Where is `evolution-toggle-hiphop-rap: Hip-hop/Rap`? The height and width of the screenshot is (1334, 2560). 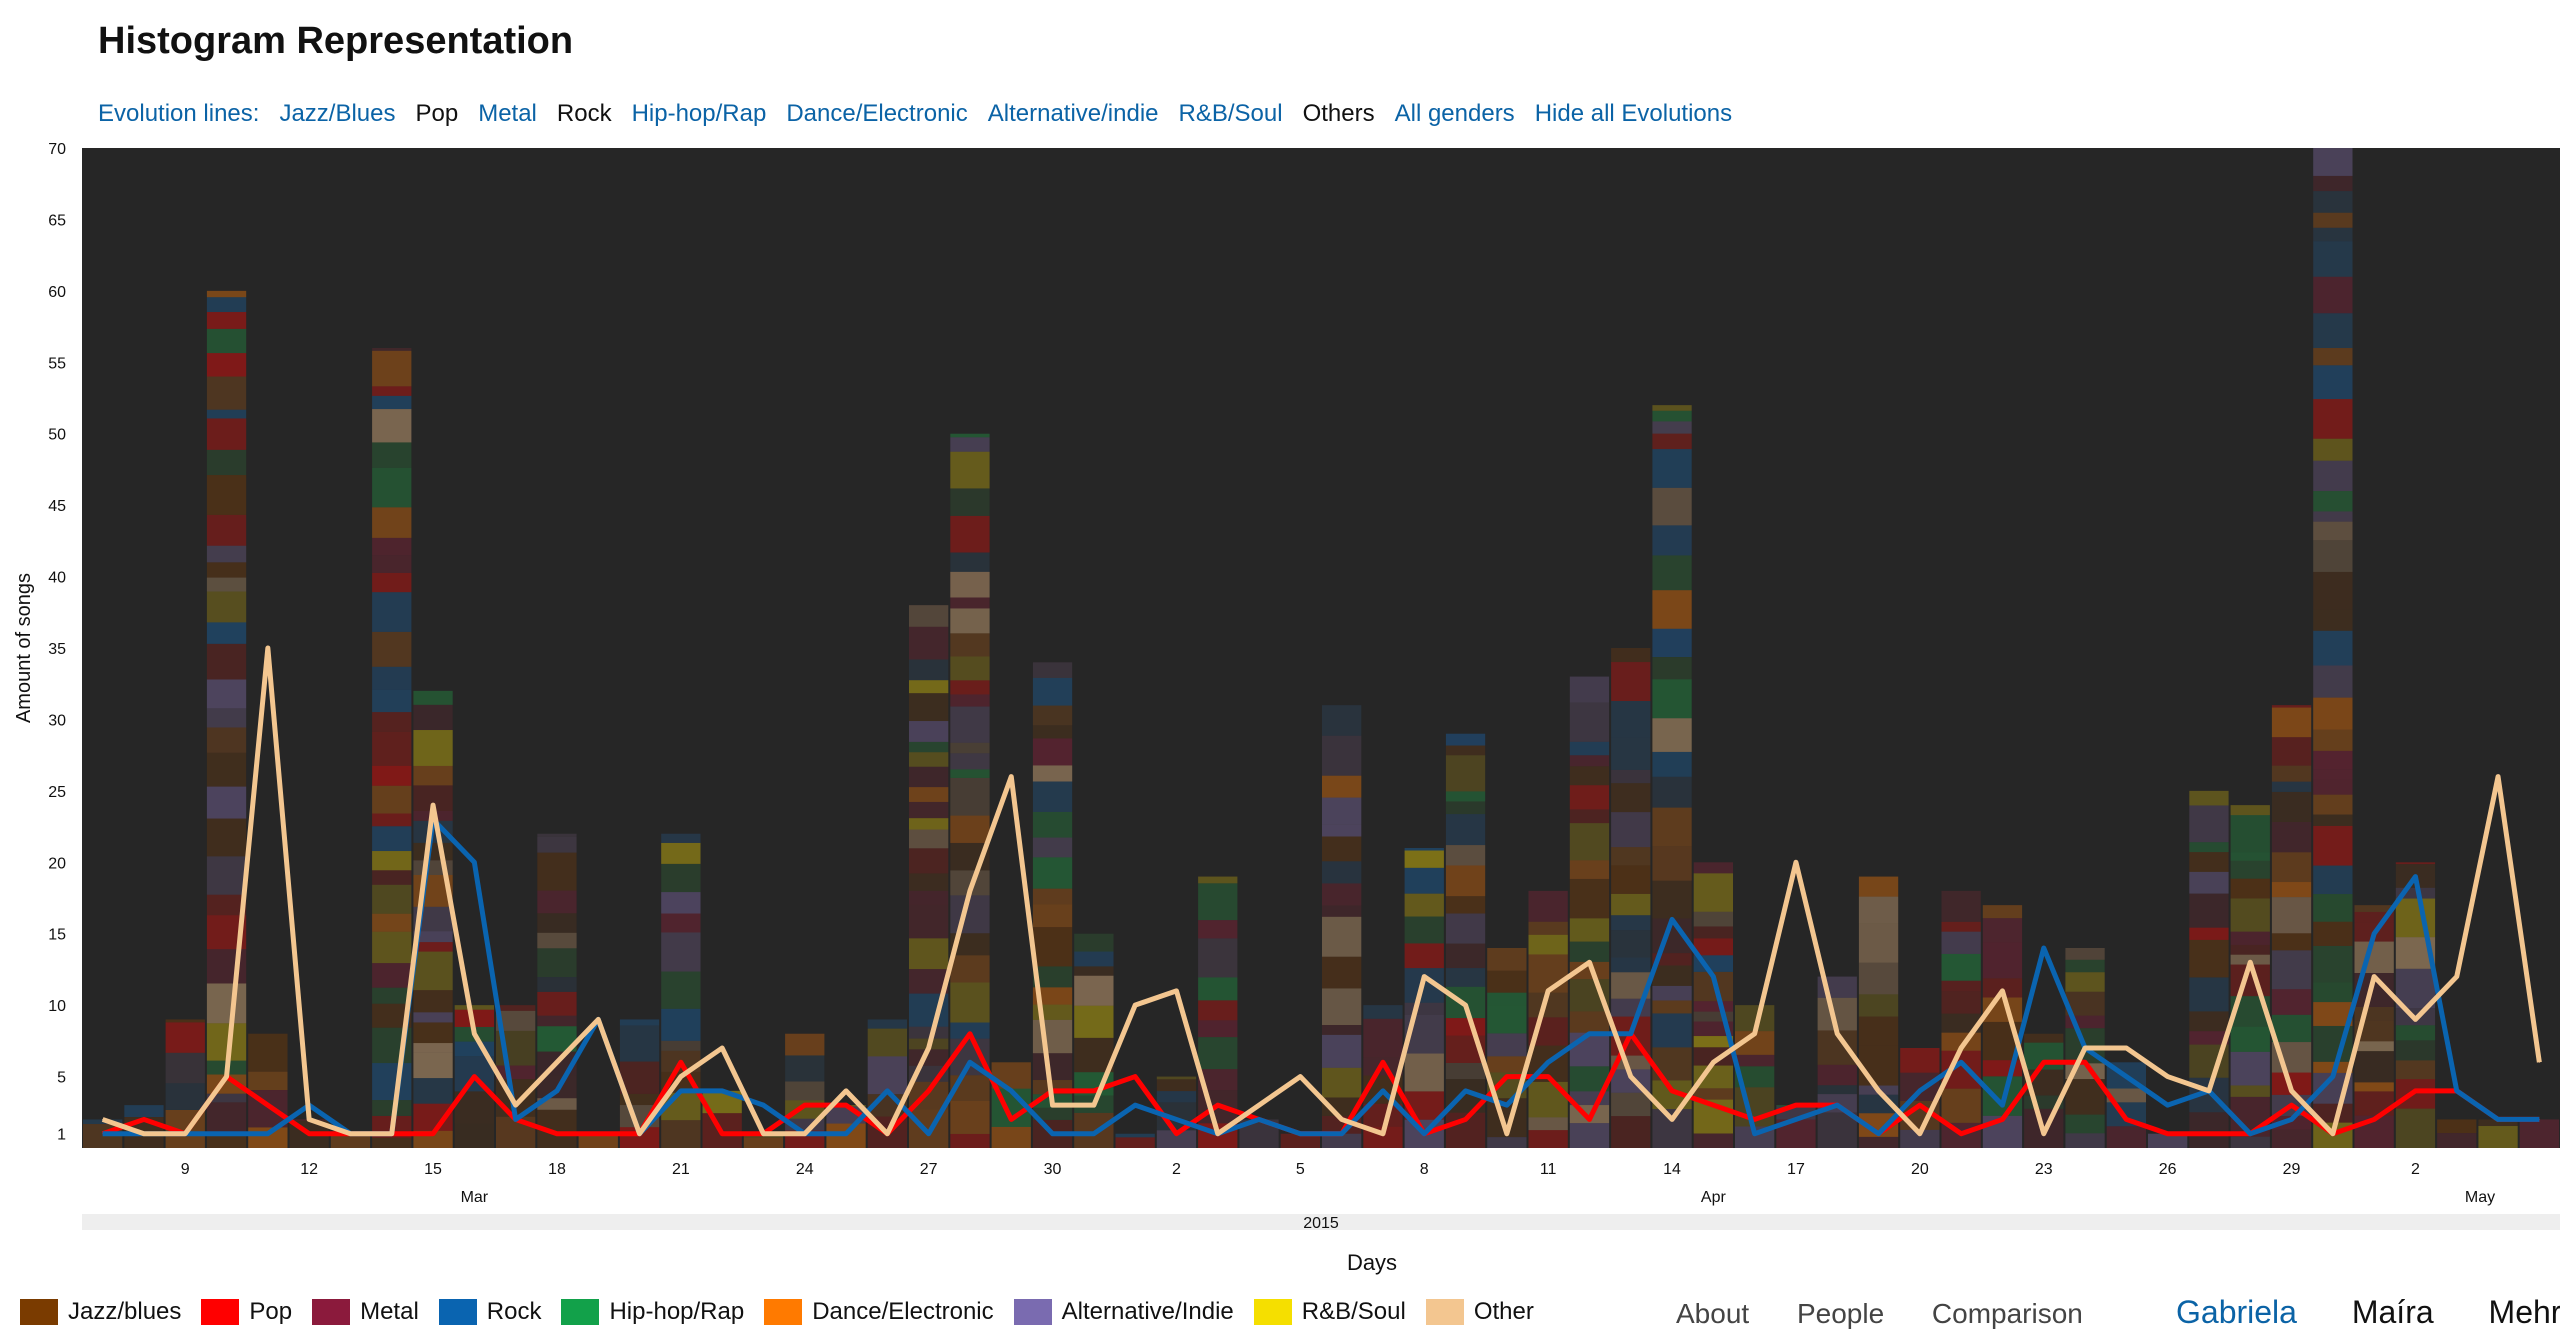 evolution-toggle-hiphop-rap: Hip-hop/Rap is located at coordinates (699, 113).